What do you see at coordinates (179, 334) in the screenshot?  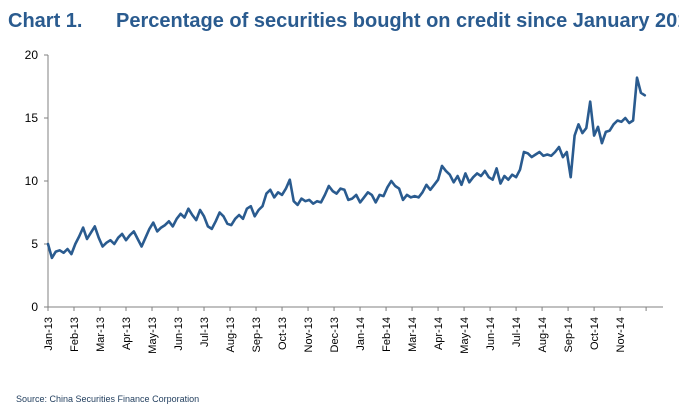 I see `x-tick-label: Jun-13` at bounding box center [179, 334].